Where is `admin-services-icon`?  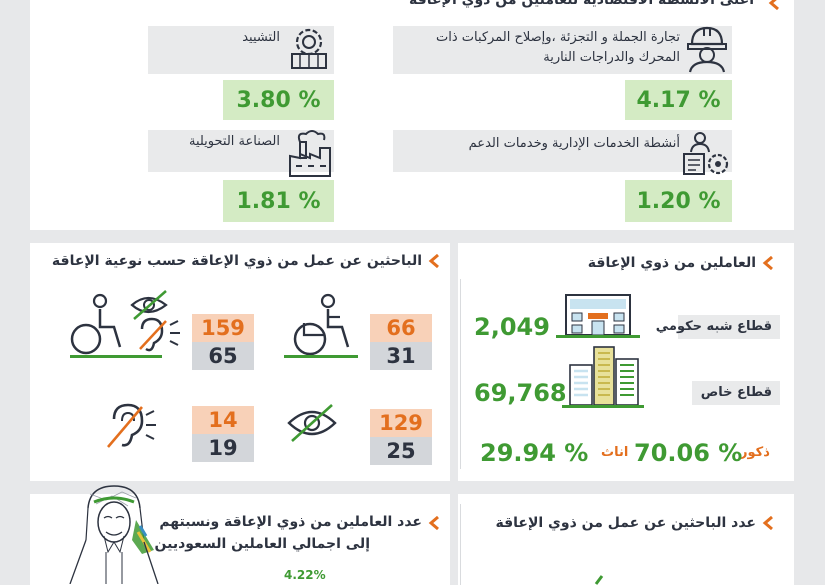
admin-services-icon is located at coordinates (706, 153).